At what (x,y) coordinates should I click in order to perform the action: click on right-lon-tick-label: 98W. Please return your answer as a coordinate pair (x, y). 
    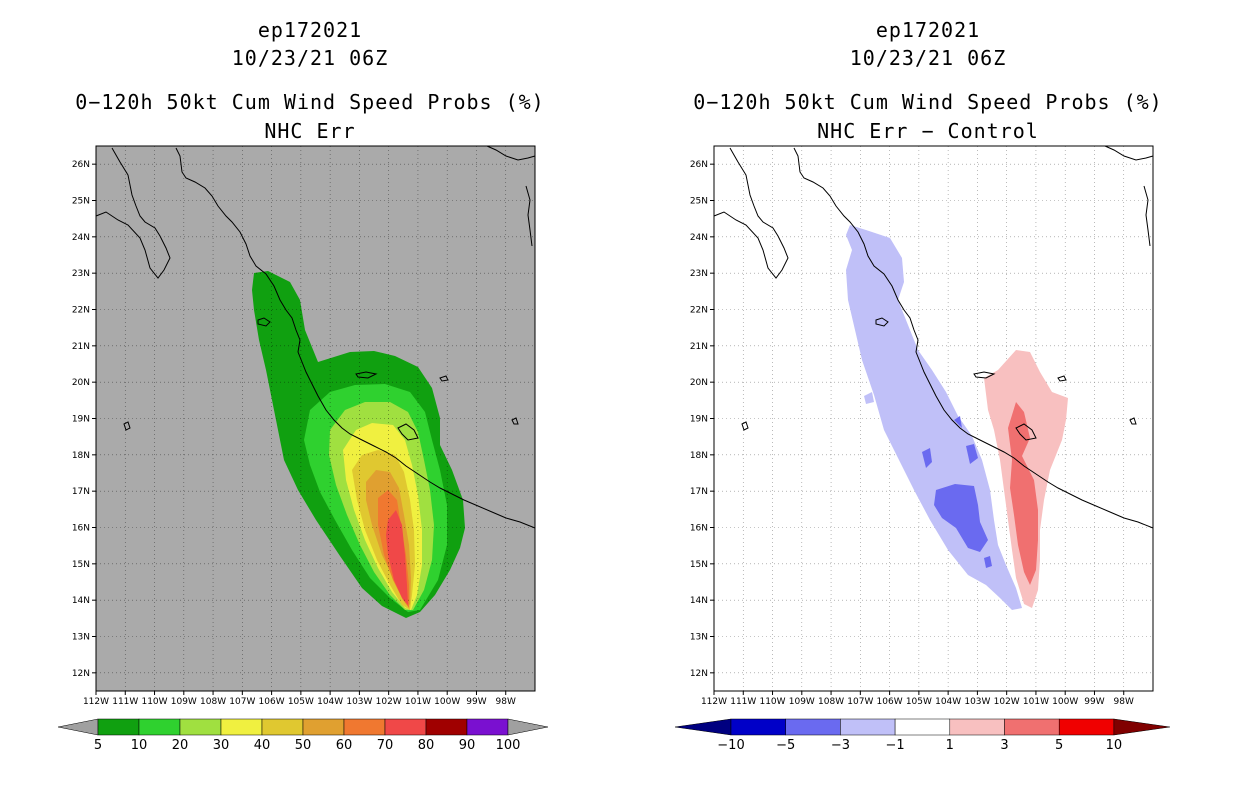
    Looking at the image, I should click on (1124, 702).